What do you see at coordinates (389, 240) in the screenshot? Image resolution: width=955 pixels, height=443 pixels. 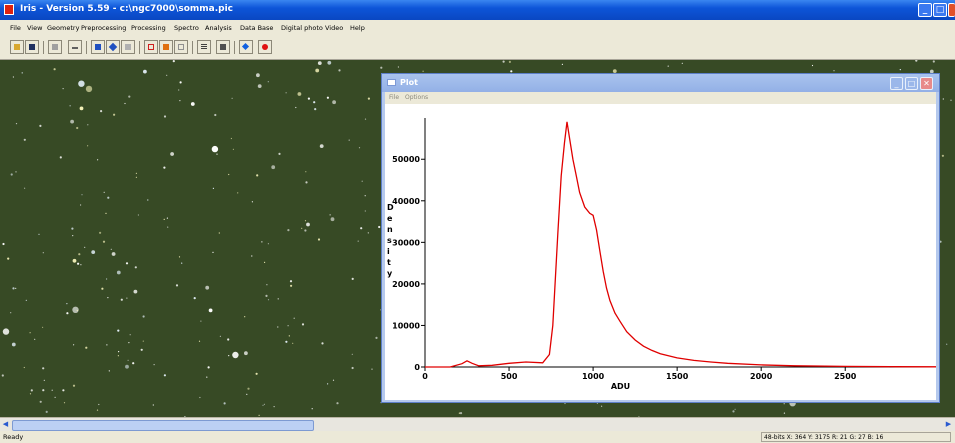 I see `y-axis-label-letter: s` at bounding box center [389, 240].